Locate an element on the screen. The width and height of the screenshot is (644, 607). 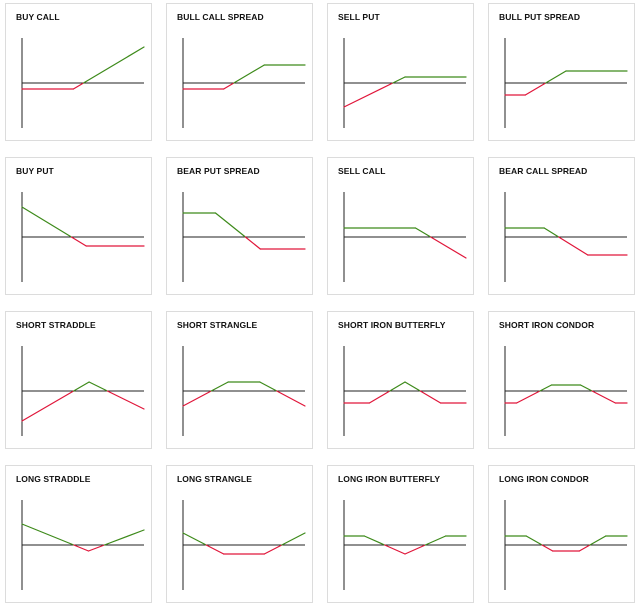
strategy-title: SELL CALL is located at coordinates (362, 171).